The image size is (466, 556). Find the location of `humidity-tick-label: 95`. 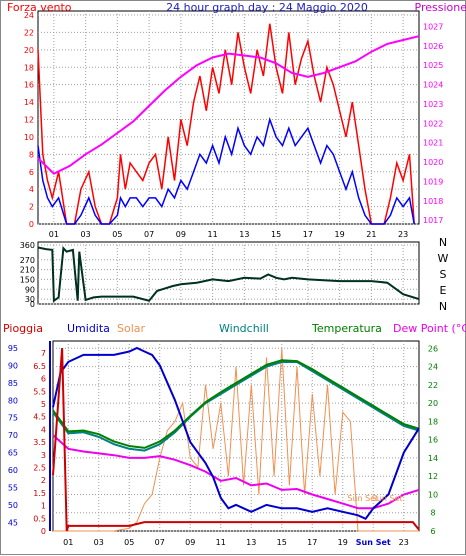

humidity-tick-label: 95 is located at coordinates (13, 348).